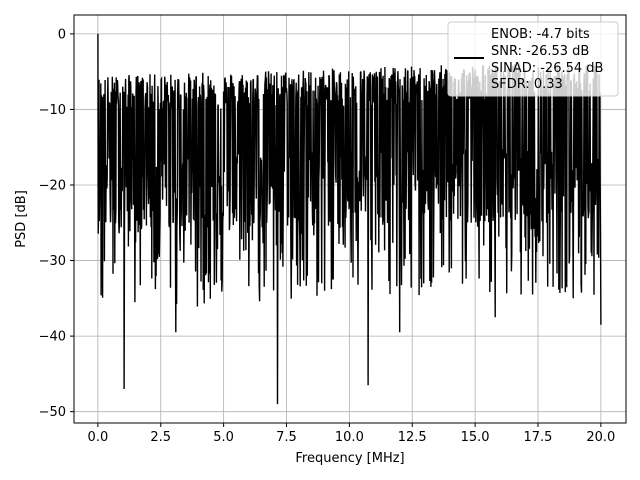 This screenshot has height=480, width=640. I want to click on x-tick-label: 17.5, so click(538, 437).